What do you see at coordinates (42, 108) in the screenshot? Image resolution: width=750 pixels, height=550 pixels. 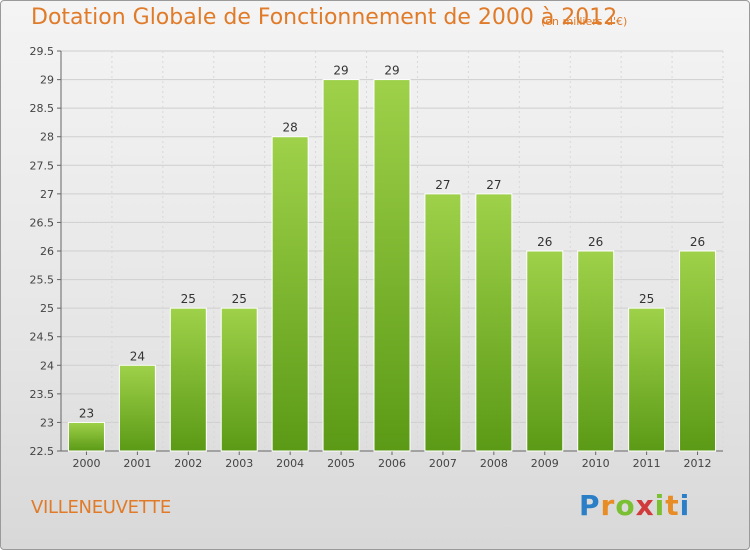 I see `y-tick-label: 28.5` at bounding box center [42, 108].